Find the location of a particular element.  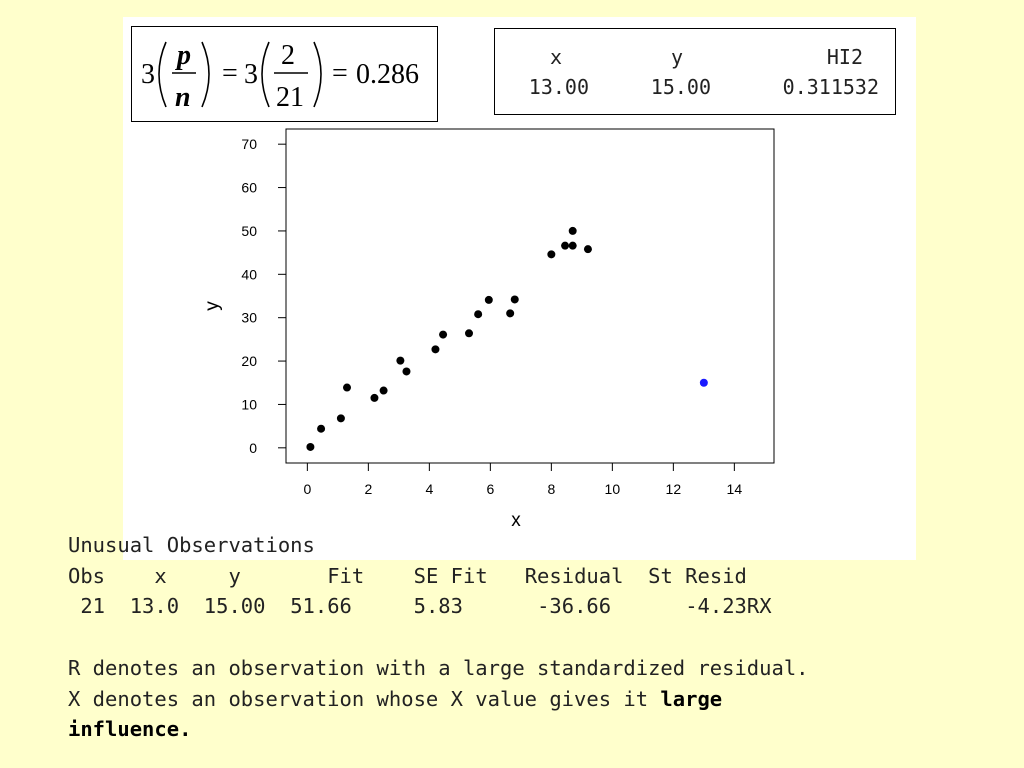

formula-coef-2: 3 is located at coordinates (251, 74).